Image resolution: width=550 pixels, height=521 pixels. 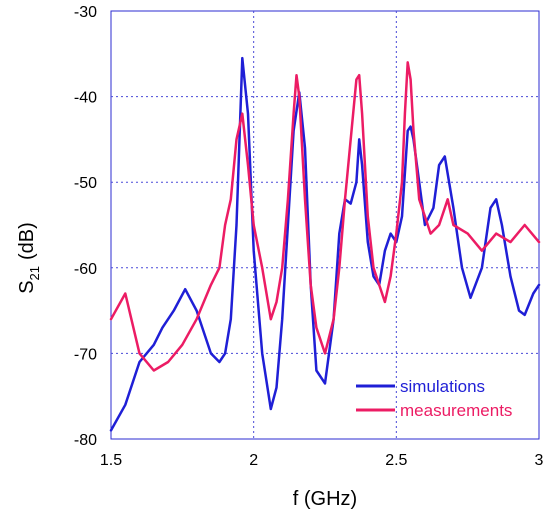 I want to click on legend: simulations measurements, so click(x=434, y=398).